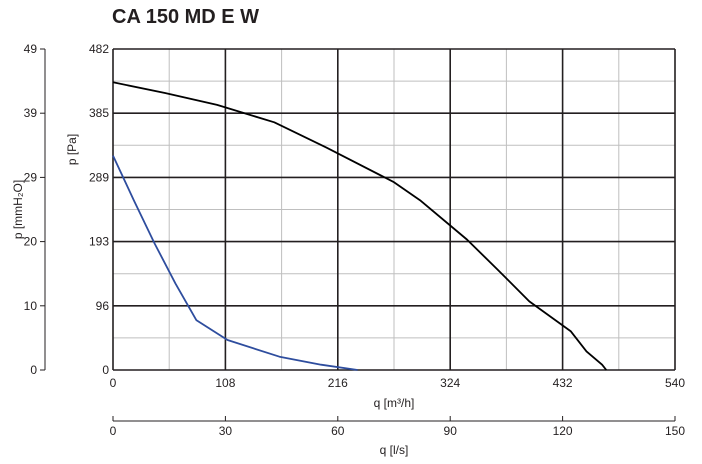  I want to click on y-tick-label-pa: 193, so click(99, 242).